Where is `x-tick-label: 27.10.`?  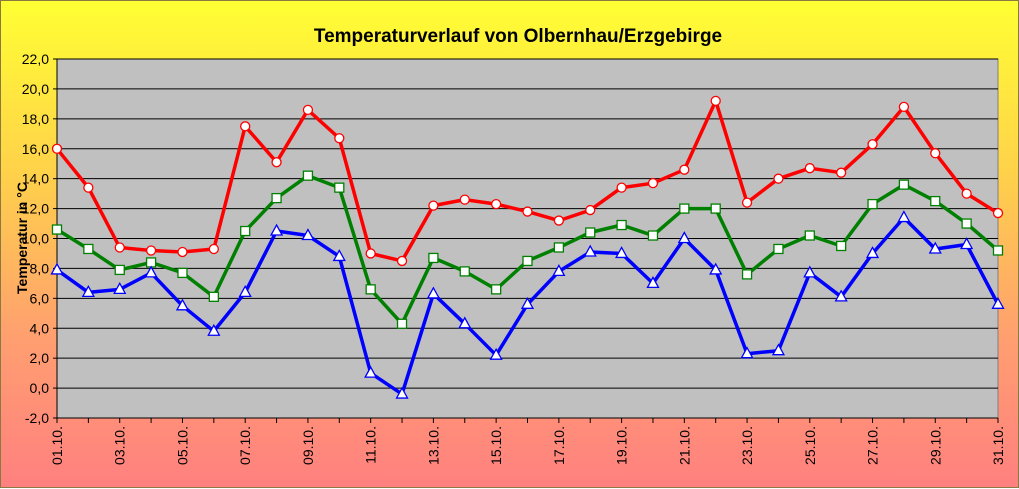
x-tick-label: 27.10. is located at coordinates (873, 445).